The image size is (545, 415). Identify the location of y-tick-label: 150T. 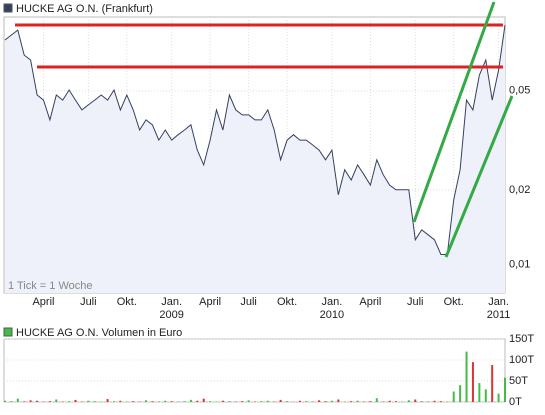
(521, 339).